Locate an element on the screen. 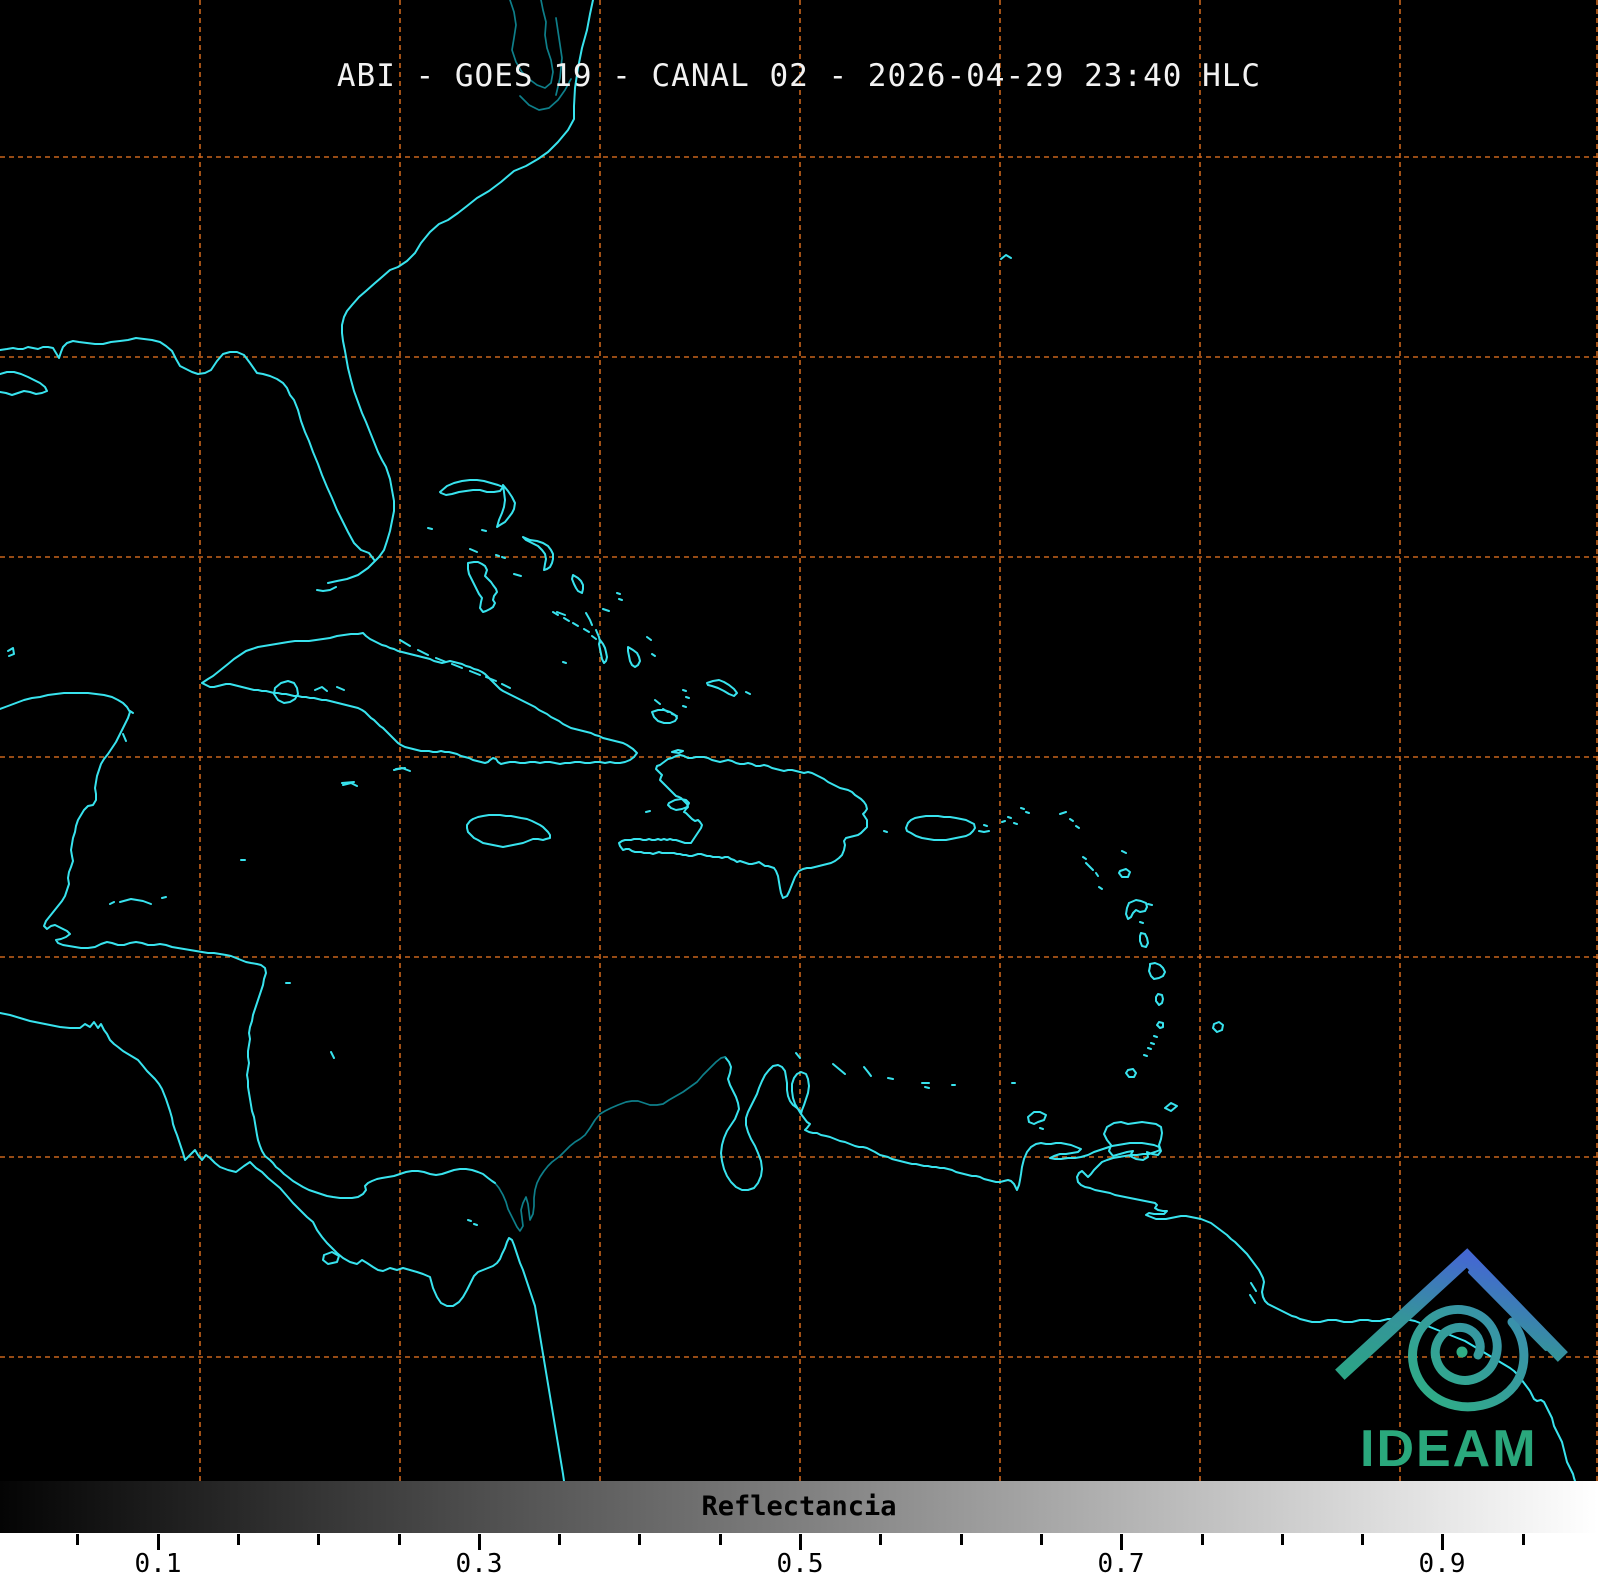 Image resolution: width=1598 pixels, height=1577 pixels. florida-west-gulf-coast is located at coordinates (188, 449).